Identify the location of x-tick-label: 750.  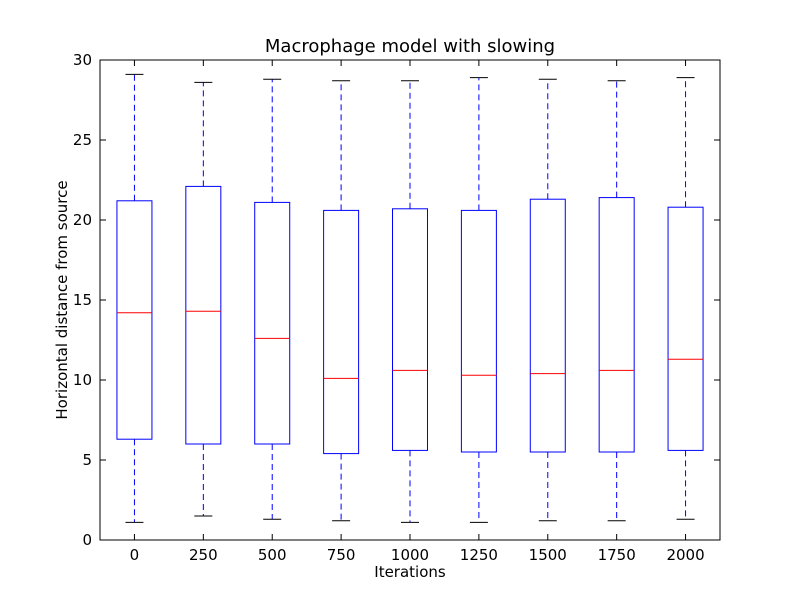
(341, 555).